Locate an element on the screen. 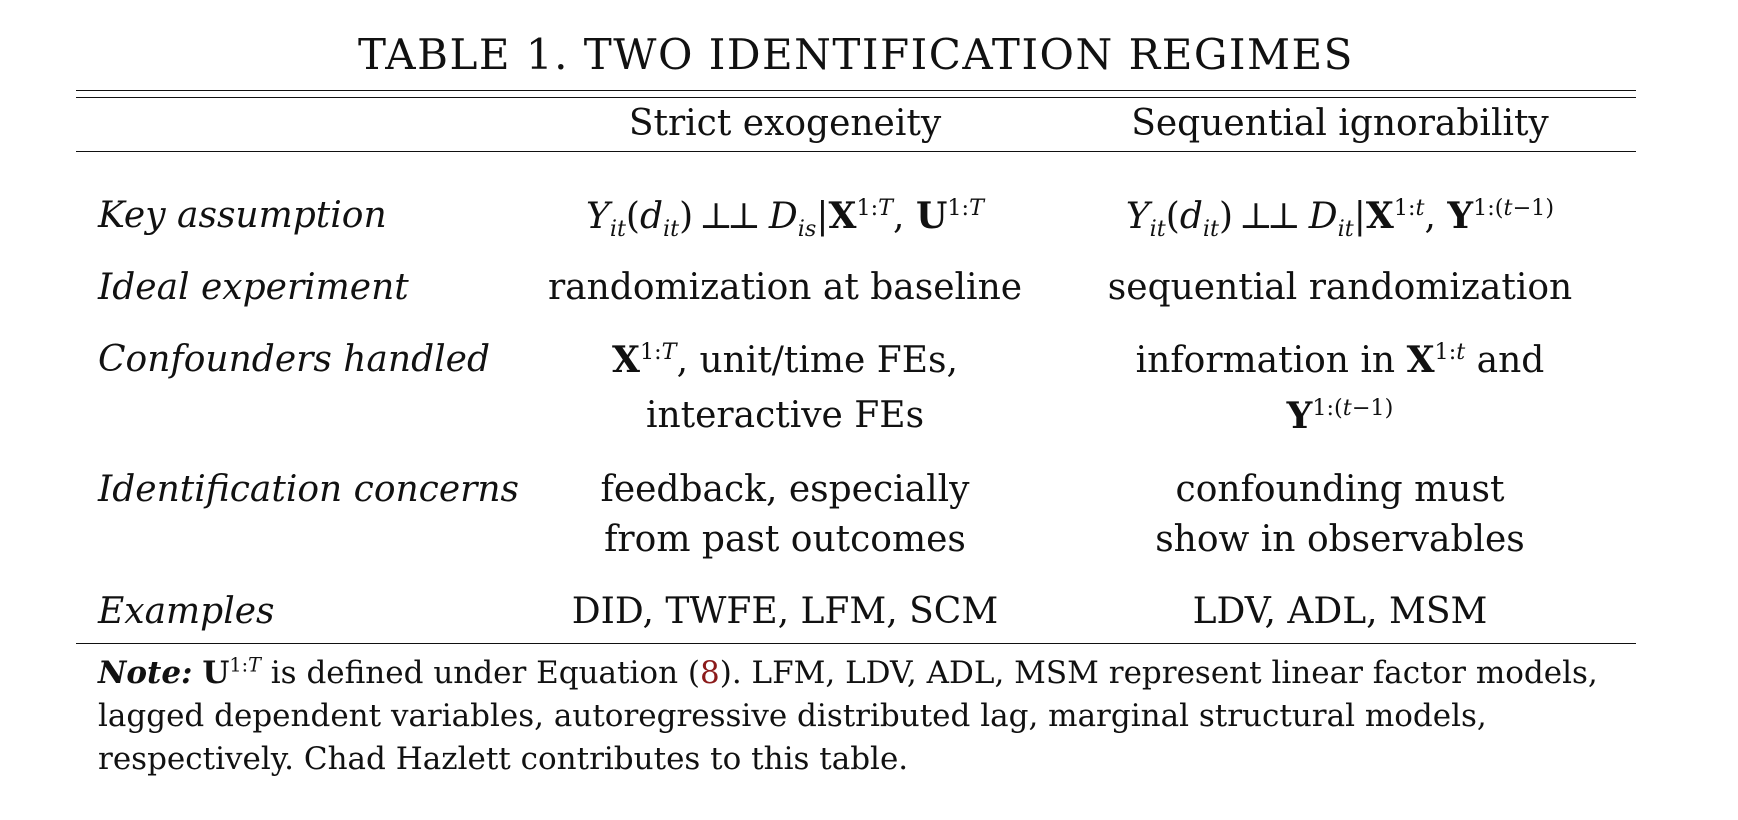 The image size is (1738, 820). concerns-sequential-line2: show in observables is located at coordinates (1340, 539).